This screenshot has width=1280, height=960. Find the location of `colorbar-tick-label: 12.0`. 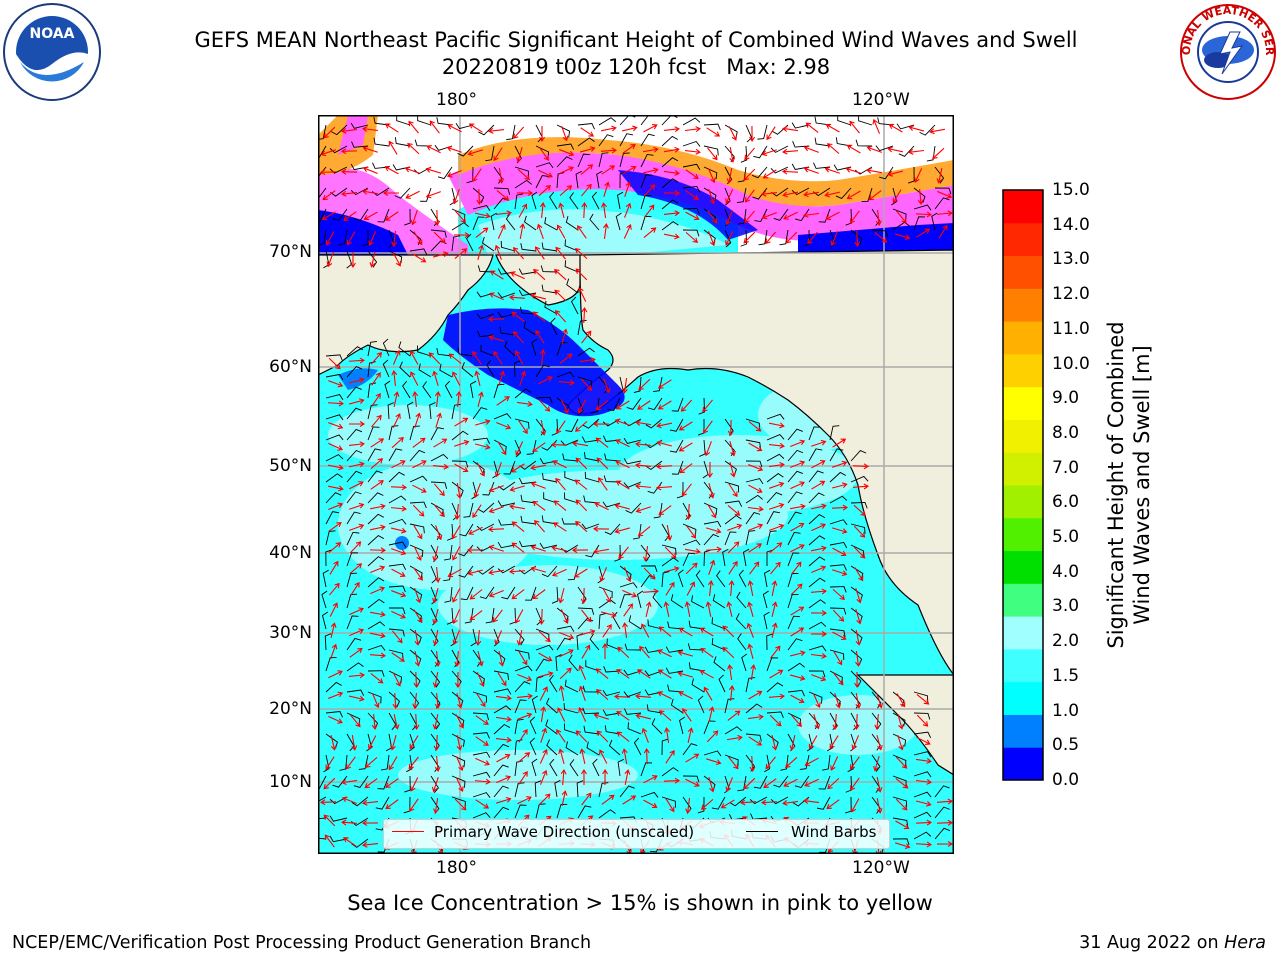

colorbar-tick-label: 12.0 is located at coordinates (1071, 294).